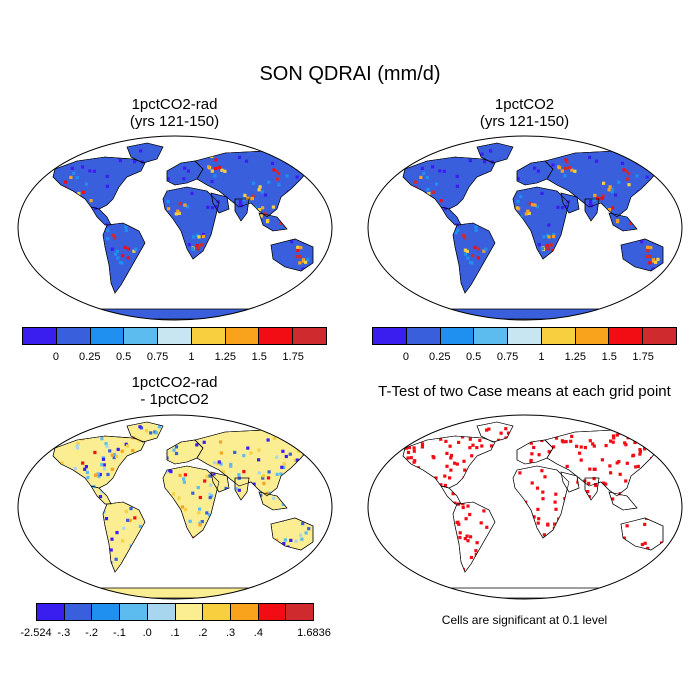  What do you see at coordinates (175, 623) in the screenshot?
I see `colorbar-difference: -.3 -.2 -.1 .0 .1 .2 .3 .4 -2.524 1.6836` at bounding box center [175, 623].